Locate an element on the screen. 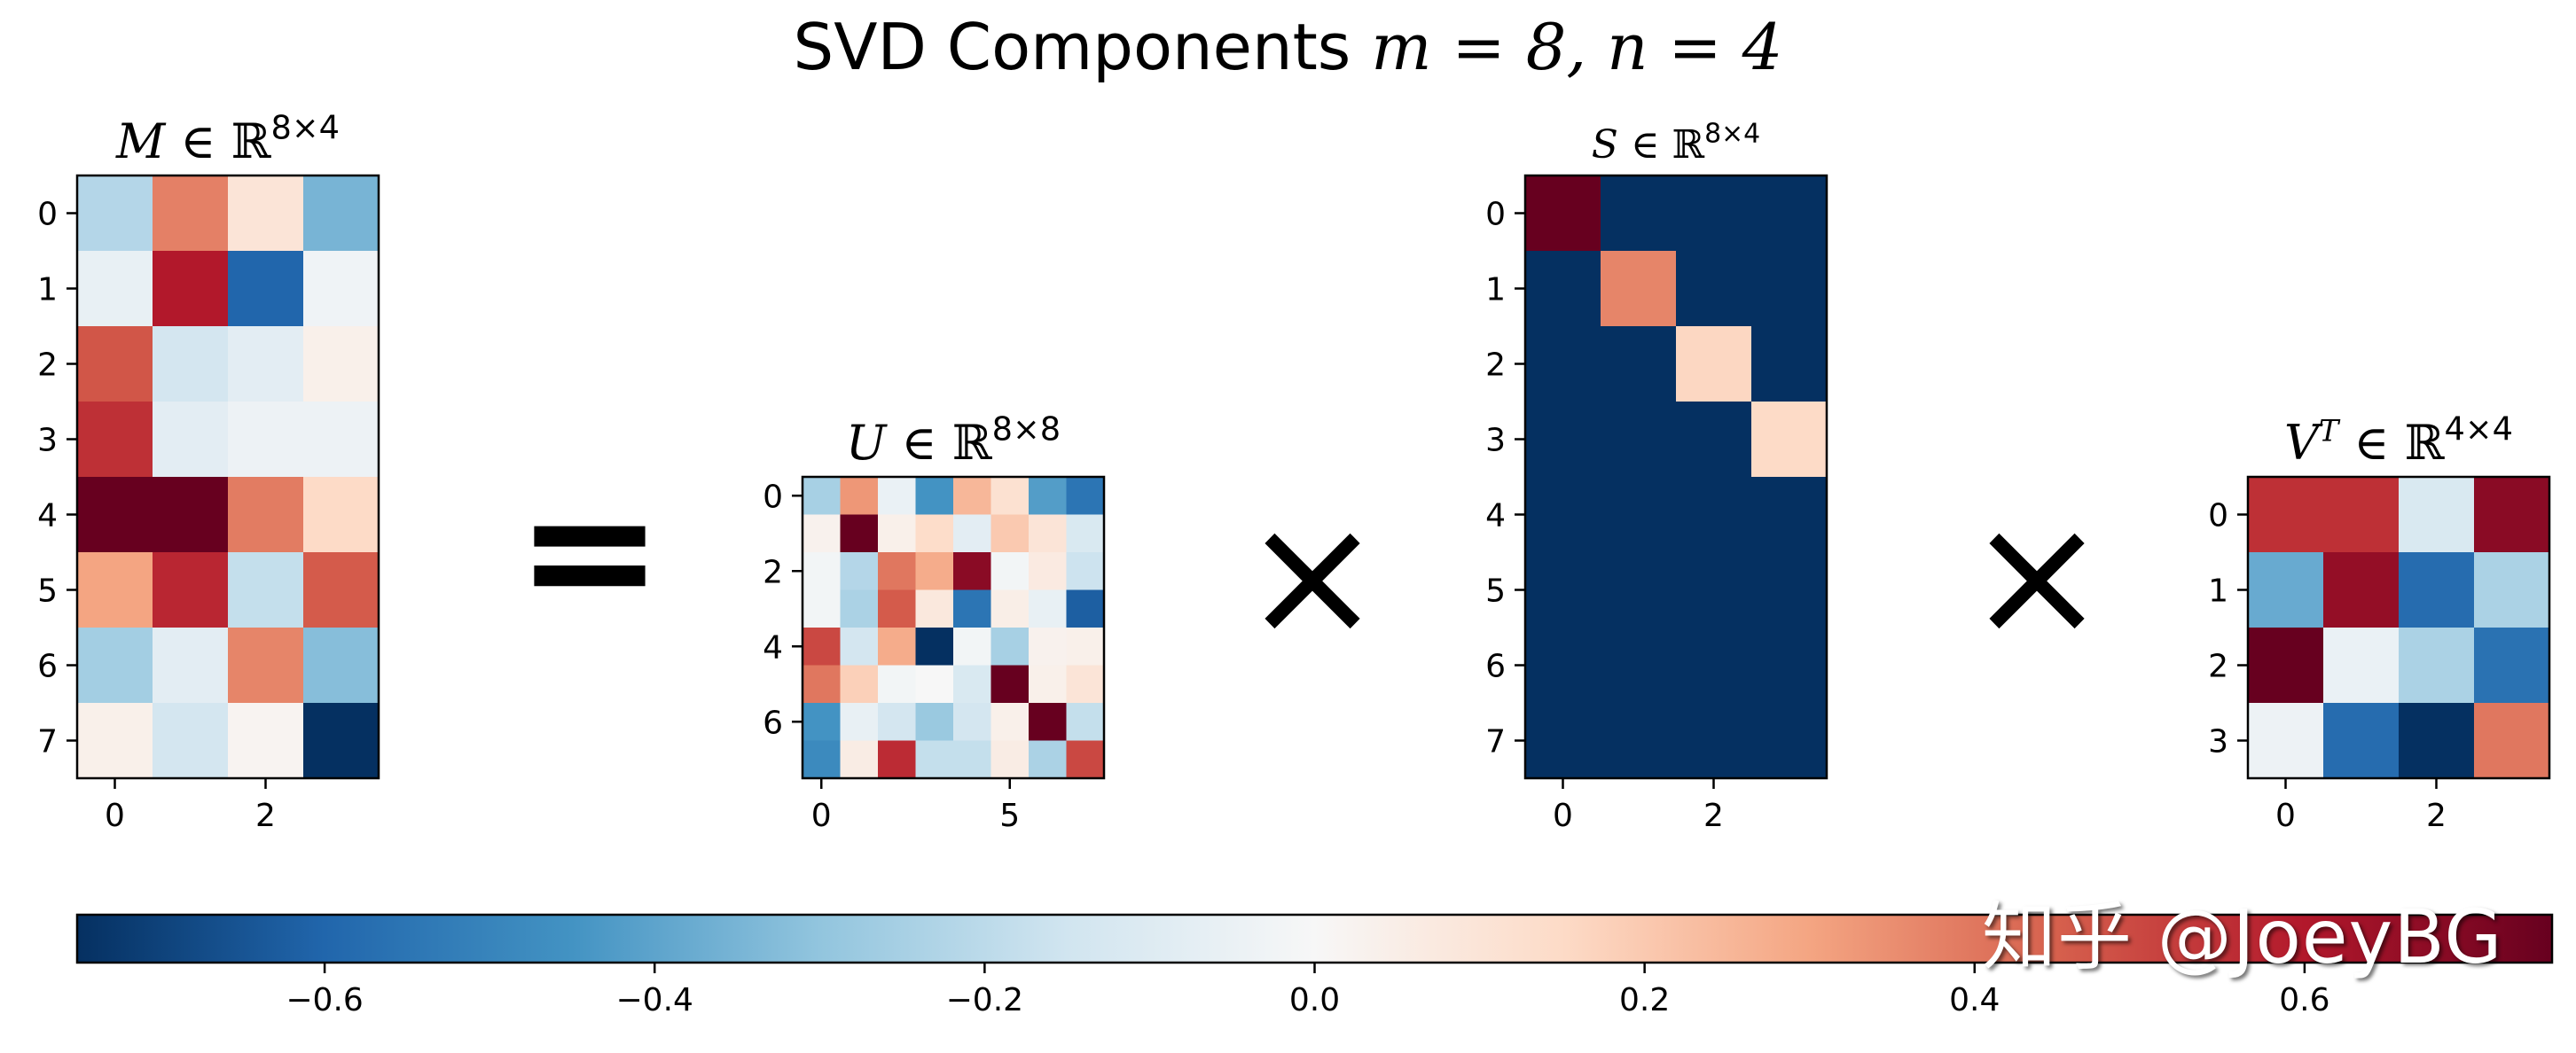  panel-title-m: M ∈ ℝ8×4 is located at coordinates (227, 138).